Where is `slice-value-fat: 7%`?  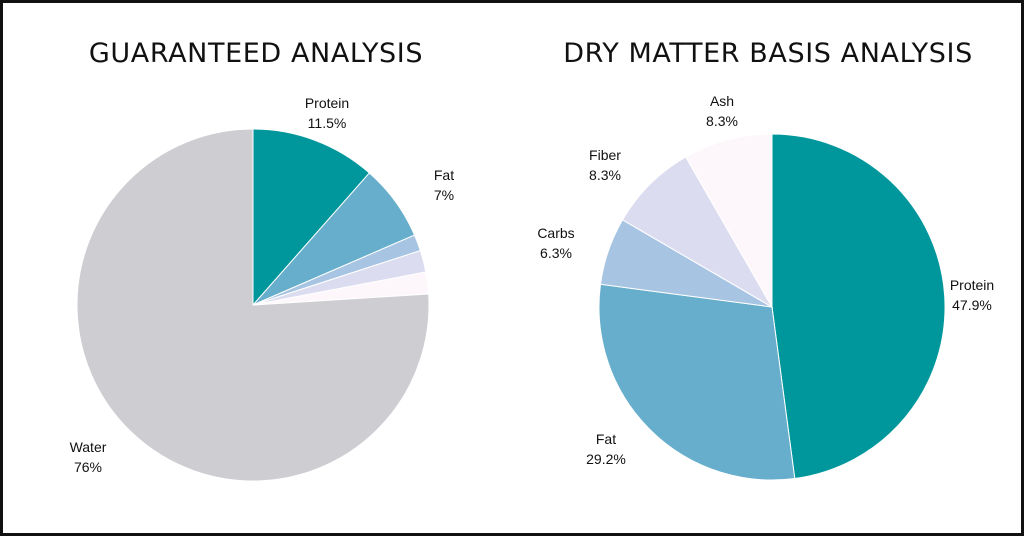 slice-value-fat: 7% is located at coordinates (444, 195).